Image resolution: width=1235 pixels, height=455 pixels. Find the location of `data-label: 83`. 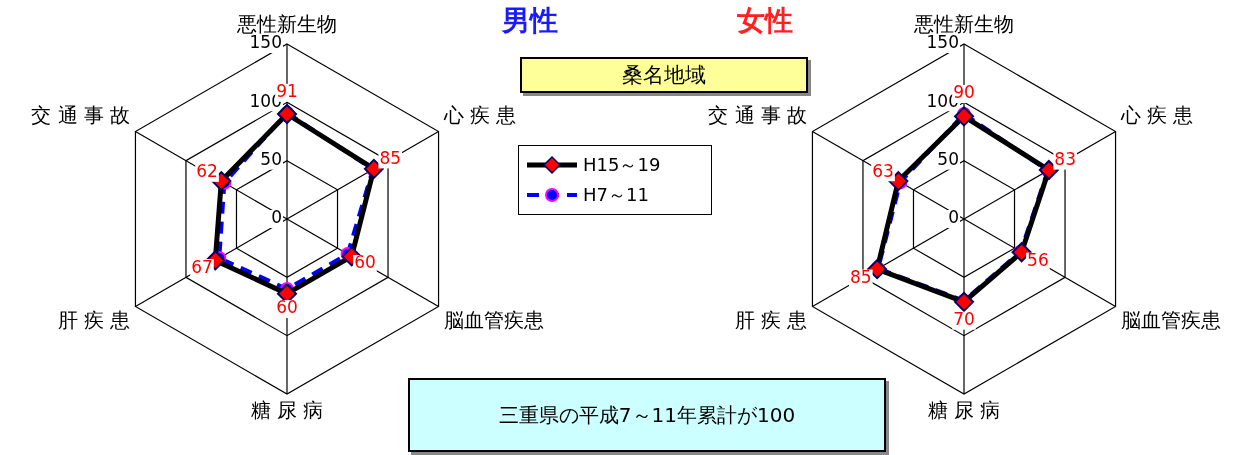

data-label: 83 is located at coordinates (1065, 159).